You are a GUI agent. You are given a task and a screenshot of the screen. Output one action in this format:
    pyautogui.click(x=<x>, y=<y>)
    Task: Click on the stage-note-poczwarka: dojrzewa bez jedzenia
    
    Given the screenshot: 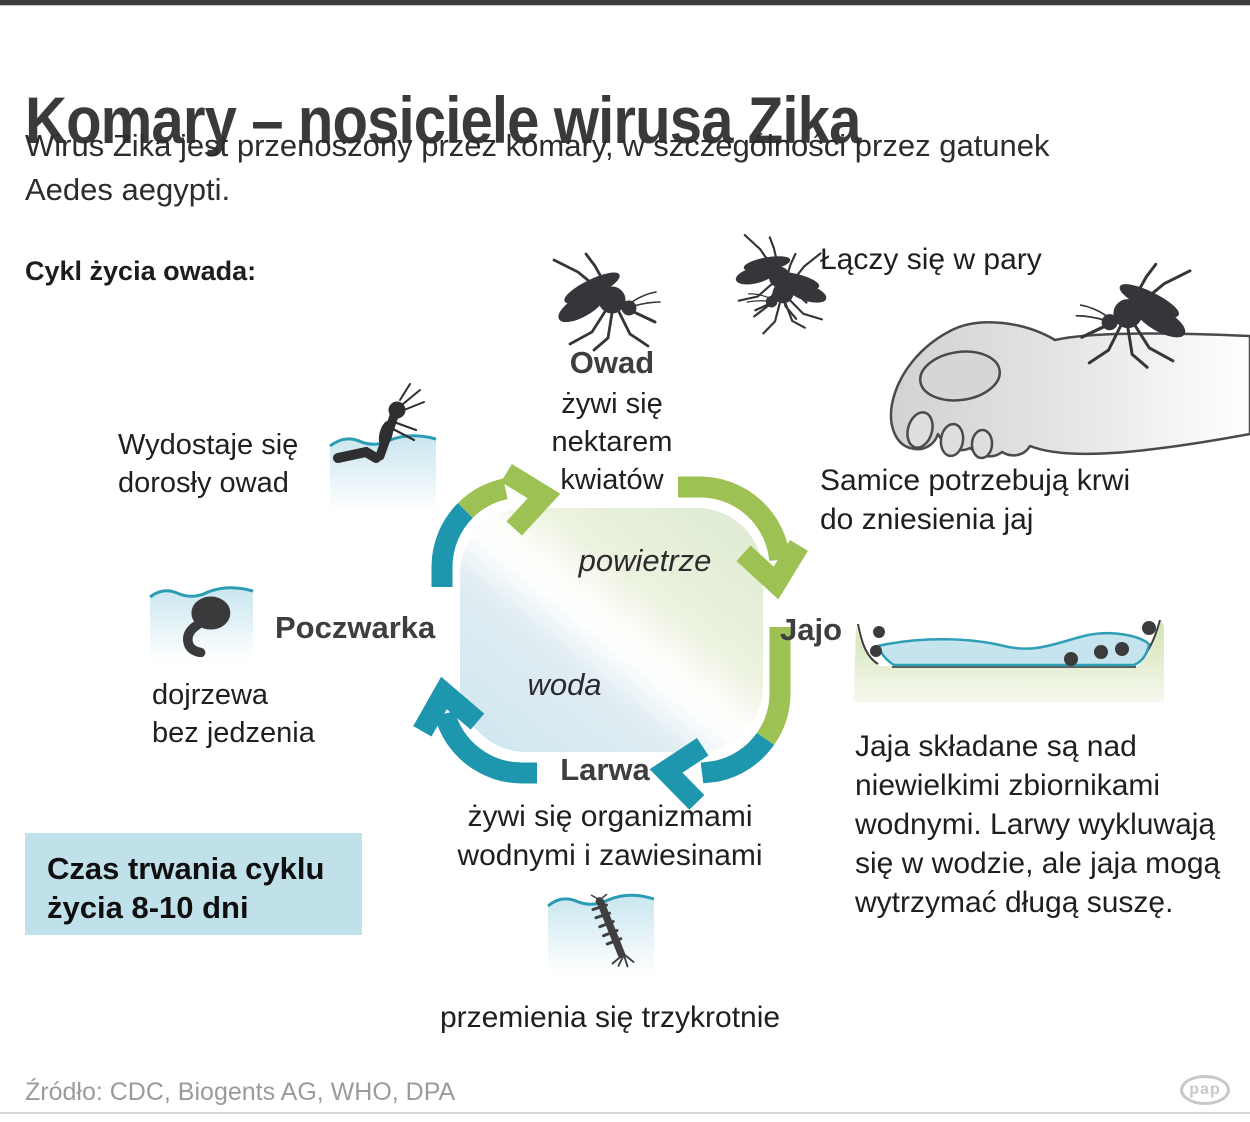 What is the action you would take?
    pyautogui.click(x=233, y=714)
    